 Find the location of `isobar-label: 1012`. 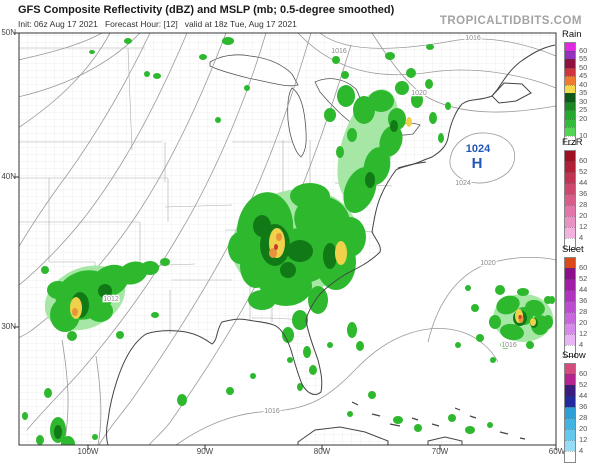

isobar-label: 1012 is located at coordinates (111, 299).